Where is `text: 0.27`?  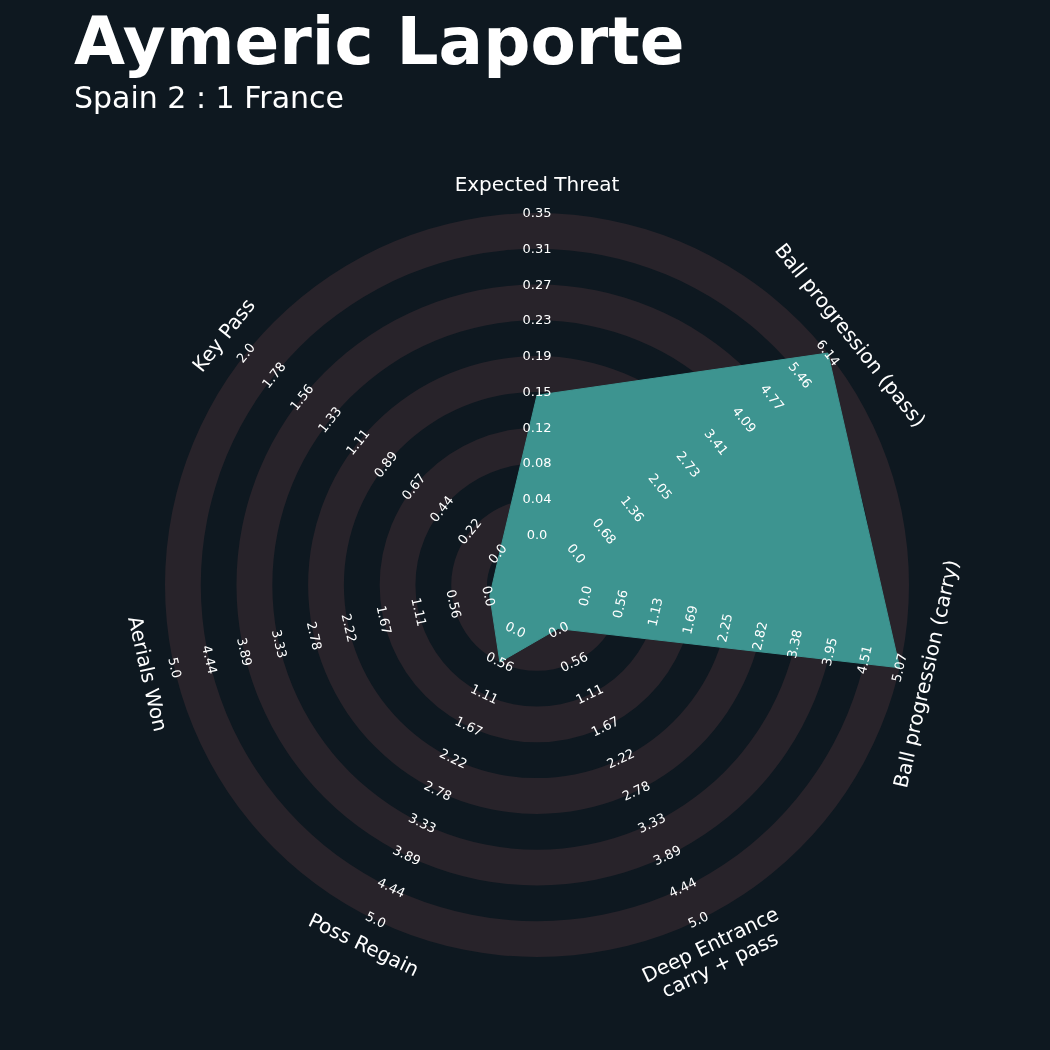
text: 0.27 is located at coordinates (537, 284).